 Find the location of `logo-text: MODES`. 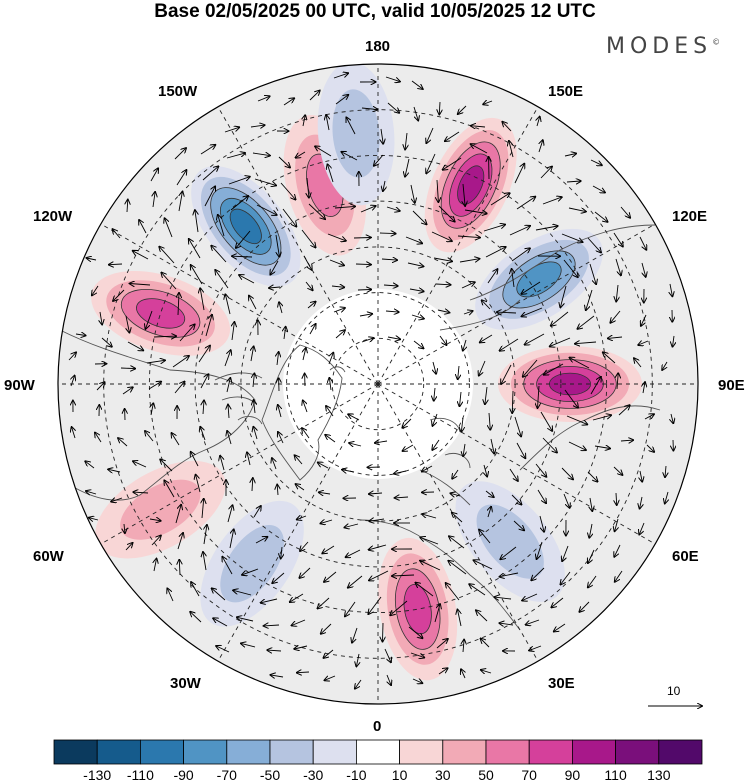

logo-text: MODES is located at coordinates (659, 46).